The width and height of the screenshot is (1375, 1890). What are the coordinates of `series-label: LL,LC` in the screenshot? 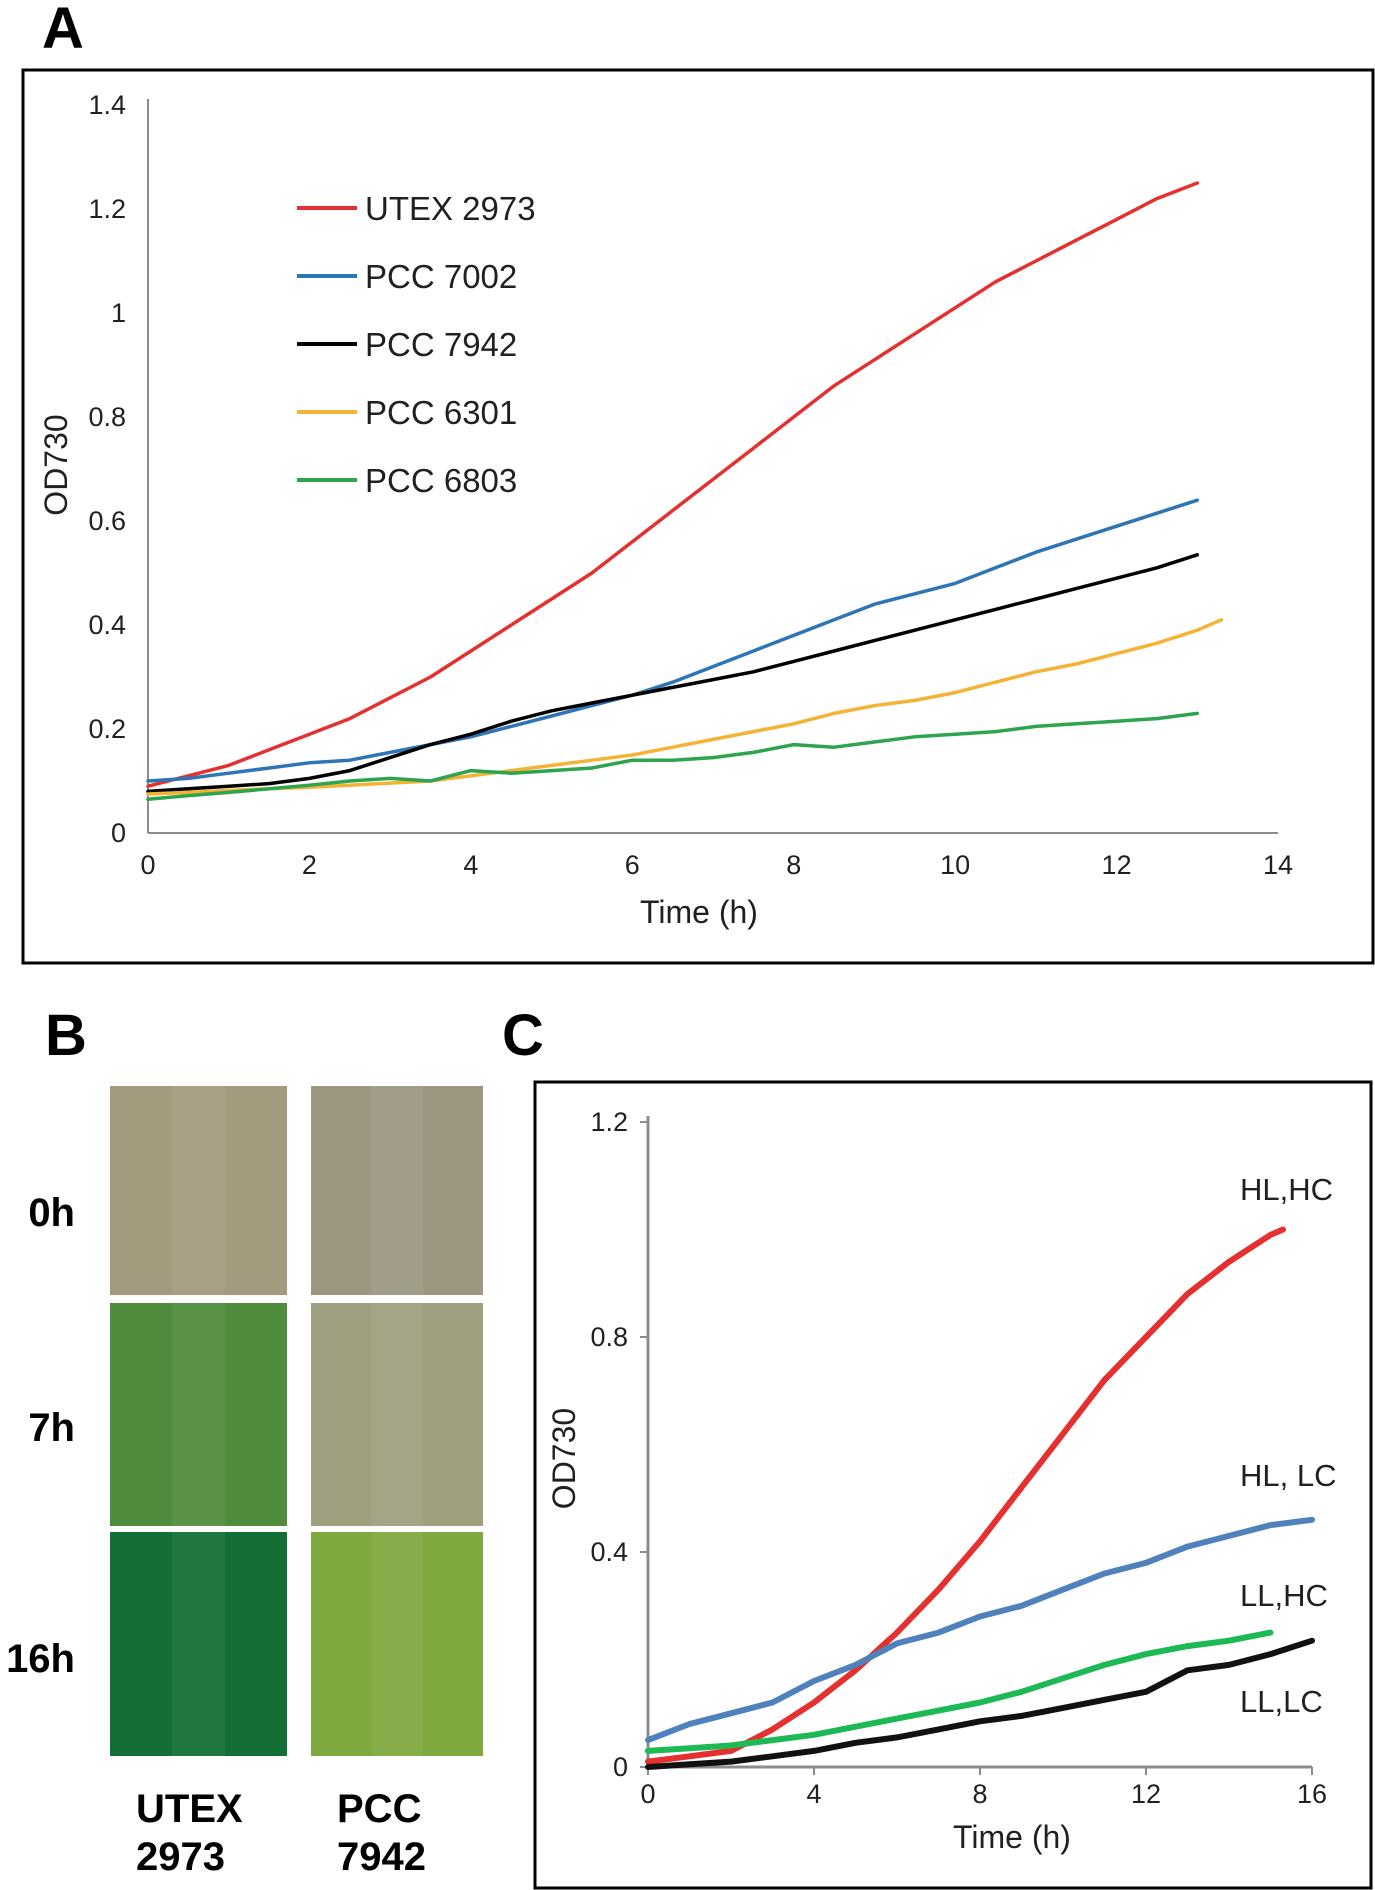 It's located at (1281, 1701).